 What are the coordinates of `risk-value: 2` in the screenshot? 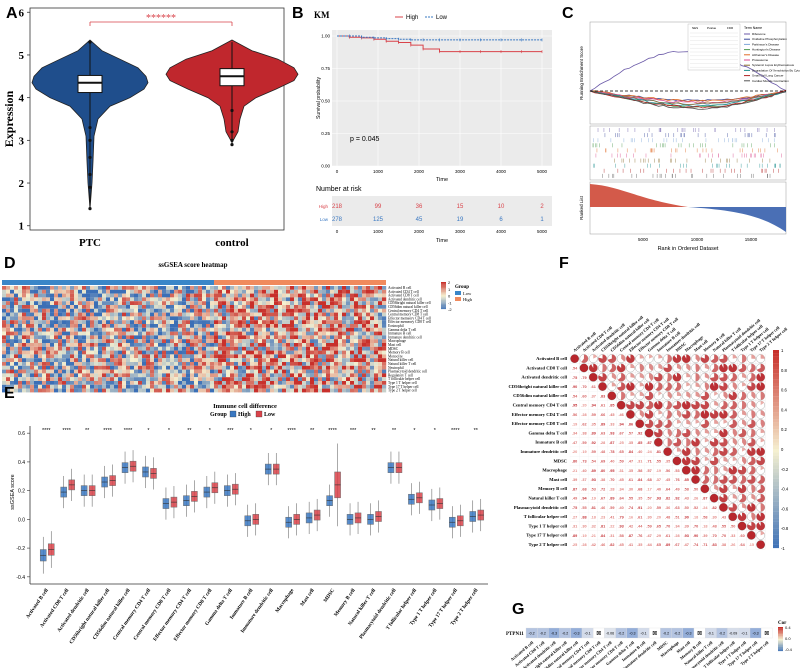 It's located at (542, 207).